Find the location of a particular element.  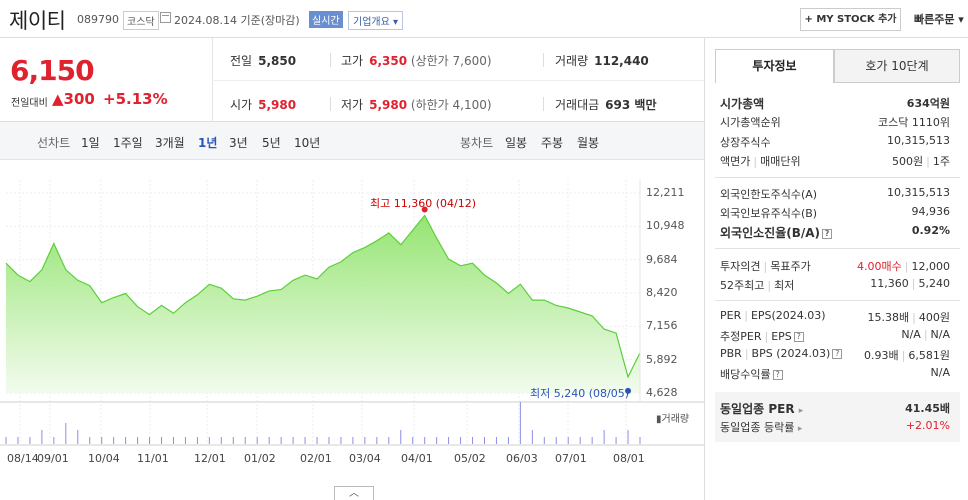

candle-weekly: 주봉 is located at coordinates (552, 143).